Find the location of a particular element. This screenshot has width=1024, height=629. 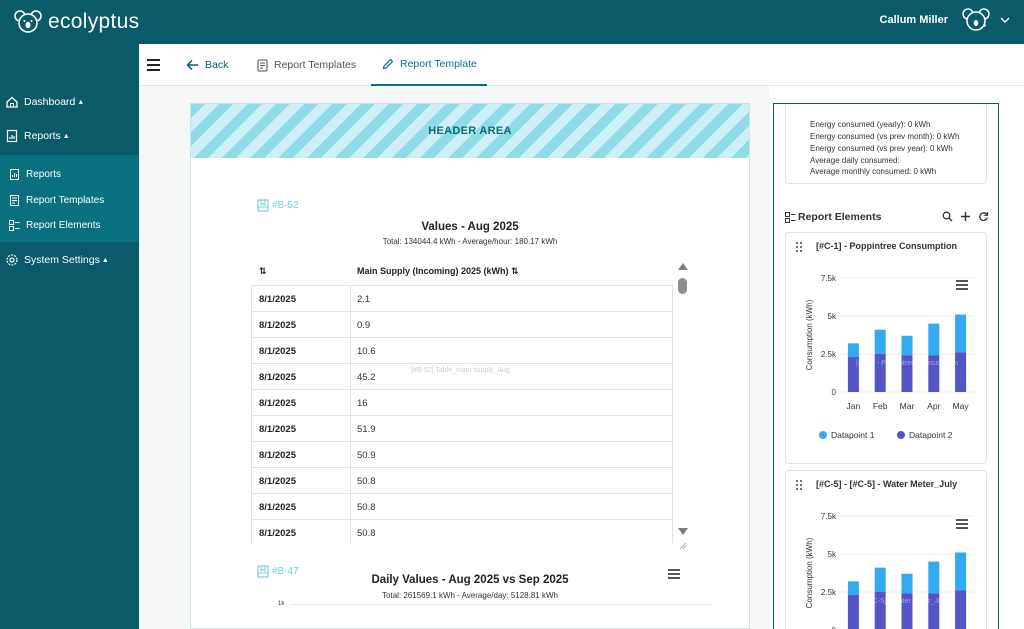

logo: ecolyptus is located at coordinates (76, 22).